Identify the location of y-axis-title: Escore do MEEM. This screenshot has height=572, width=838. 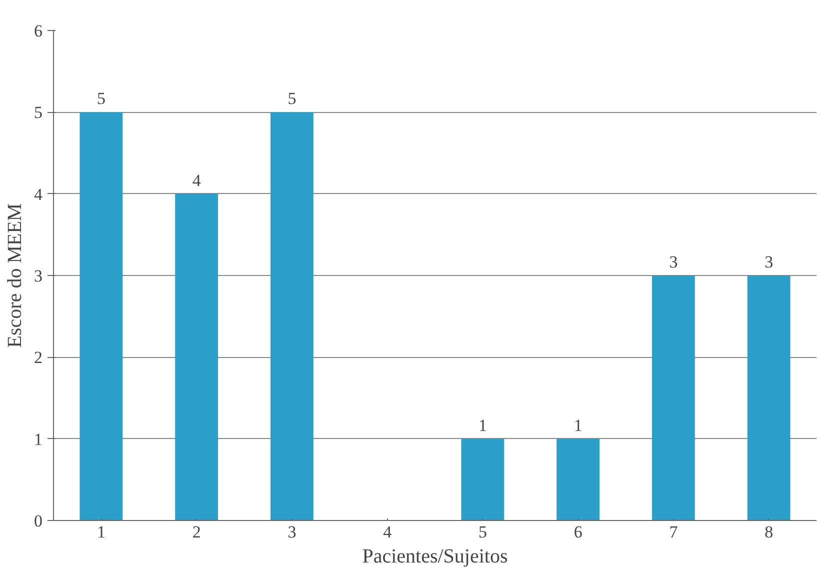
(15, 275).